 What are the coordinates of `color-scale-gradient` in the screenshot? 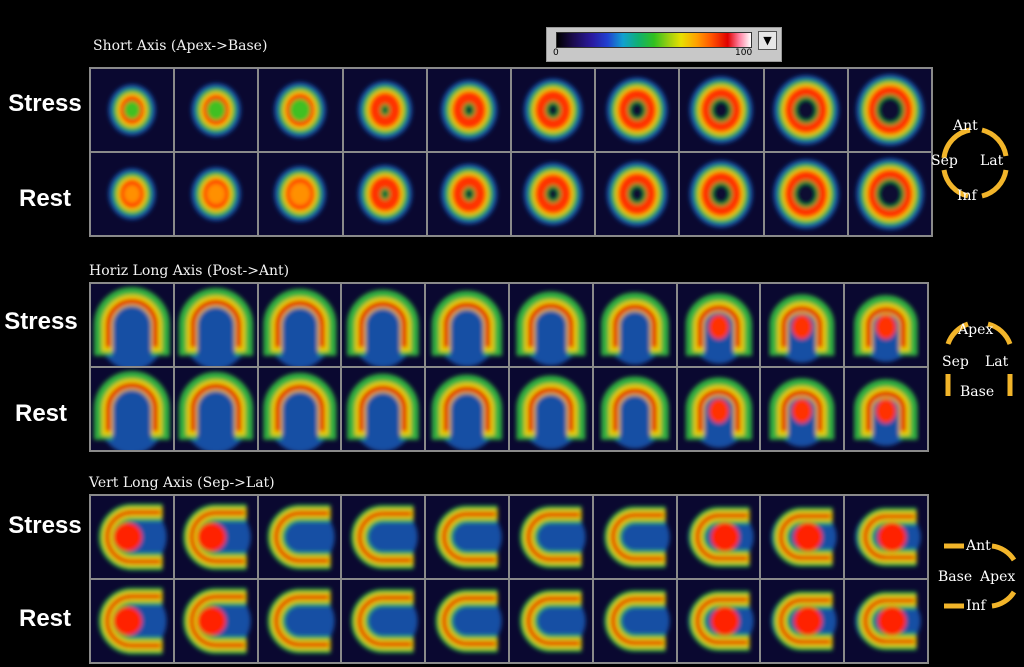 It's located at (654, 40).